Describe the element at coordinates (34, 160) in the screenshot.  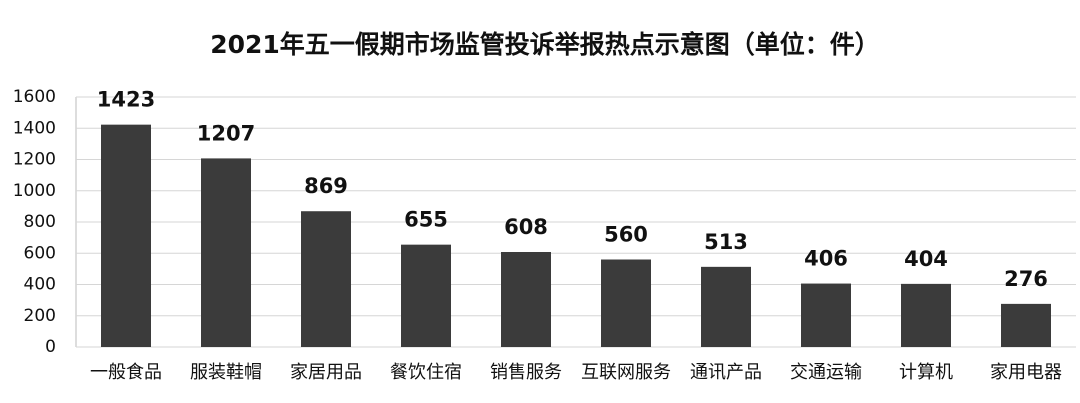
I see `y-tick-label: 1200` at that location.